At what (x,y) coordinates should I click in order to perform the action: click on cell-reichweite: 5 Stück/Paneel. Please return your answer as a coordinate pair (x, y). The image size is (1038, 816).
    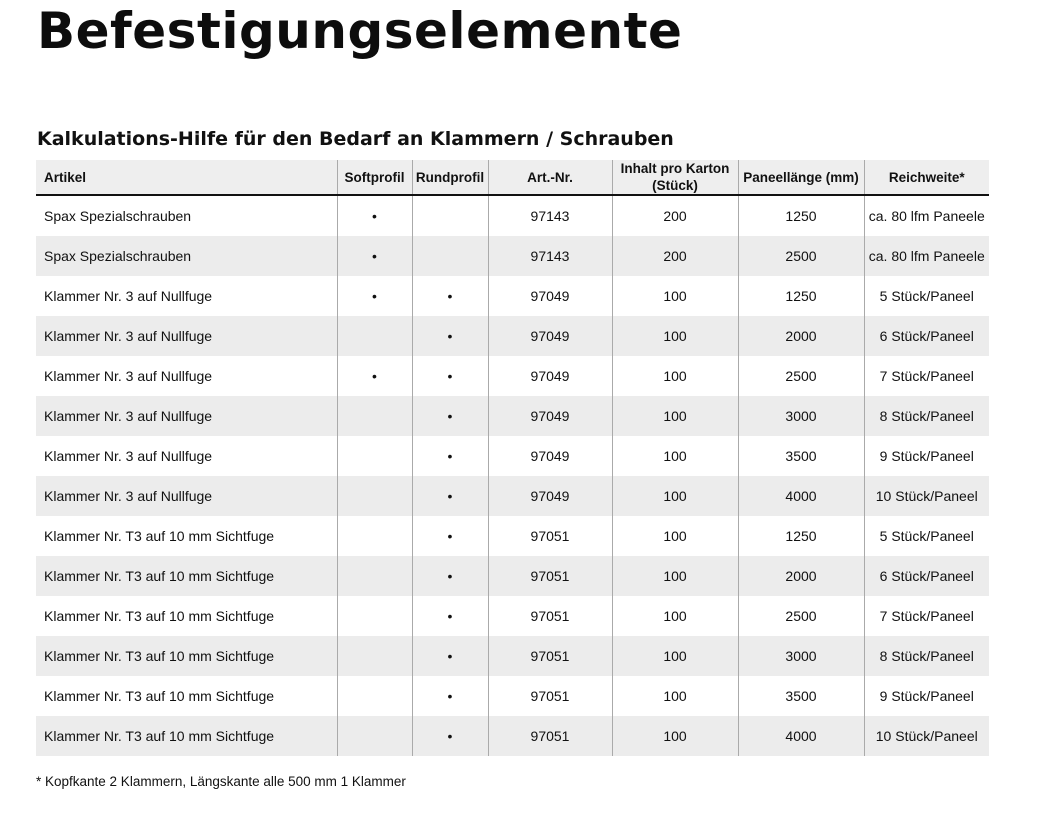
    Looking at the image, I should click on (926, 536).